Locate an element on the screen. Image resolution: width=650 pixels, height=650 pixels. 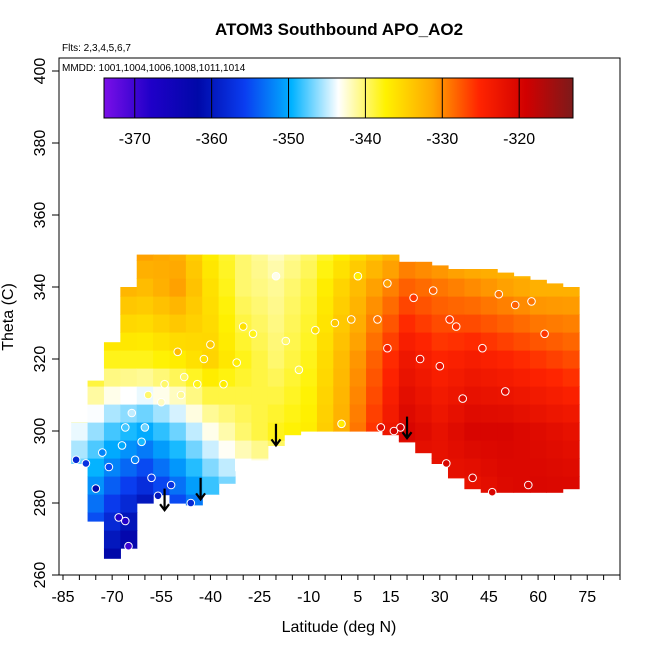
x-axis-label: Latitude (deg N) is located at coordinates (339, 627).